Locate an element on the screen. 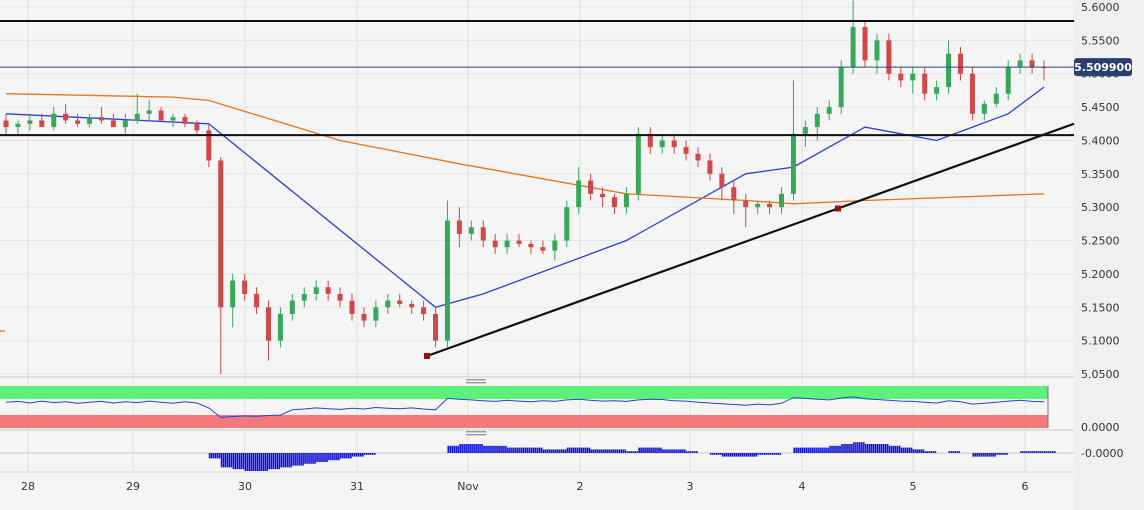 The height and width of the screenshot is (510, 1144). trendline-anchor is located at coordinates (838, 208).